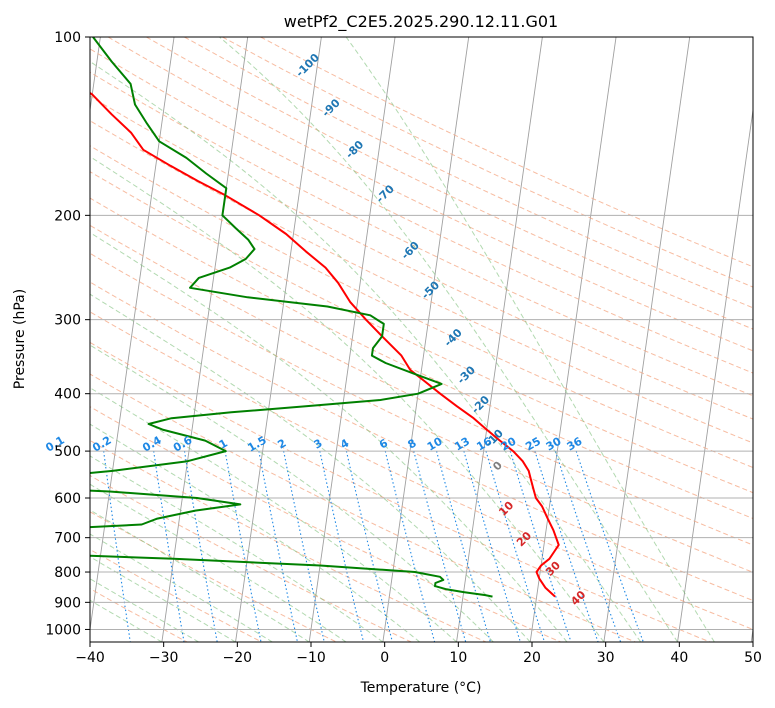 The height and width of the screenshot is (708, 775). What do you see at coordinates (67, 573) in the screenshot?
I see `y-tick-label: 800` at bounding box center [67, 573].